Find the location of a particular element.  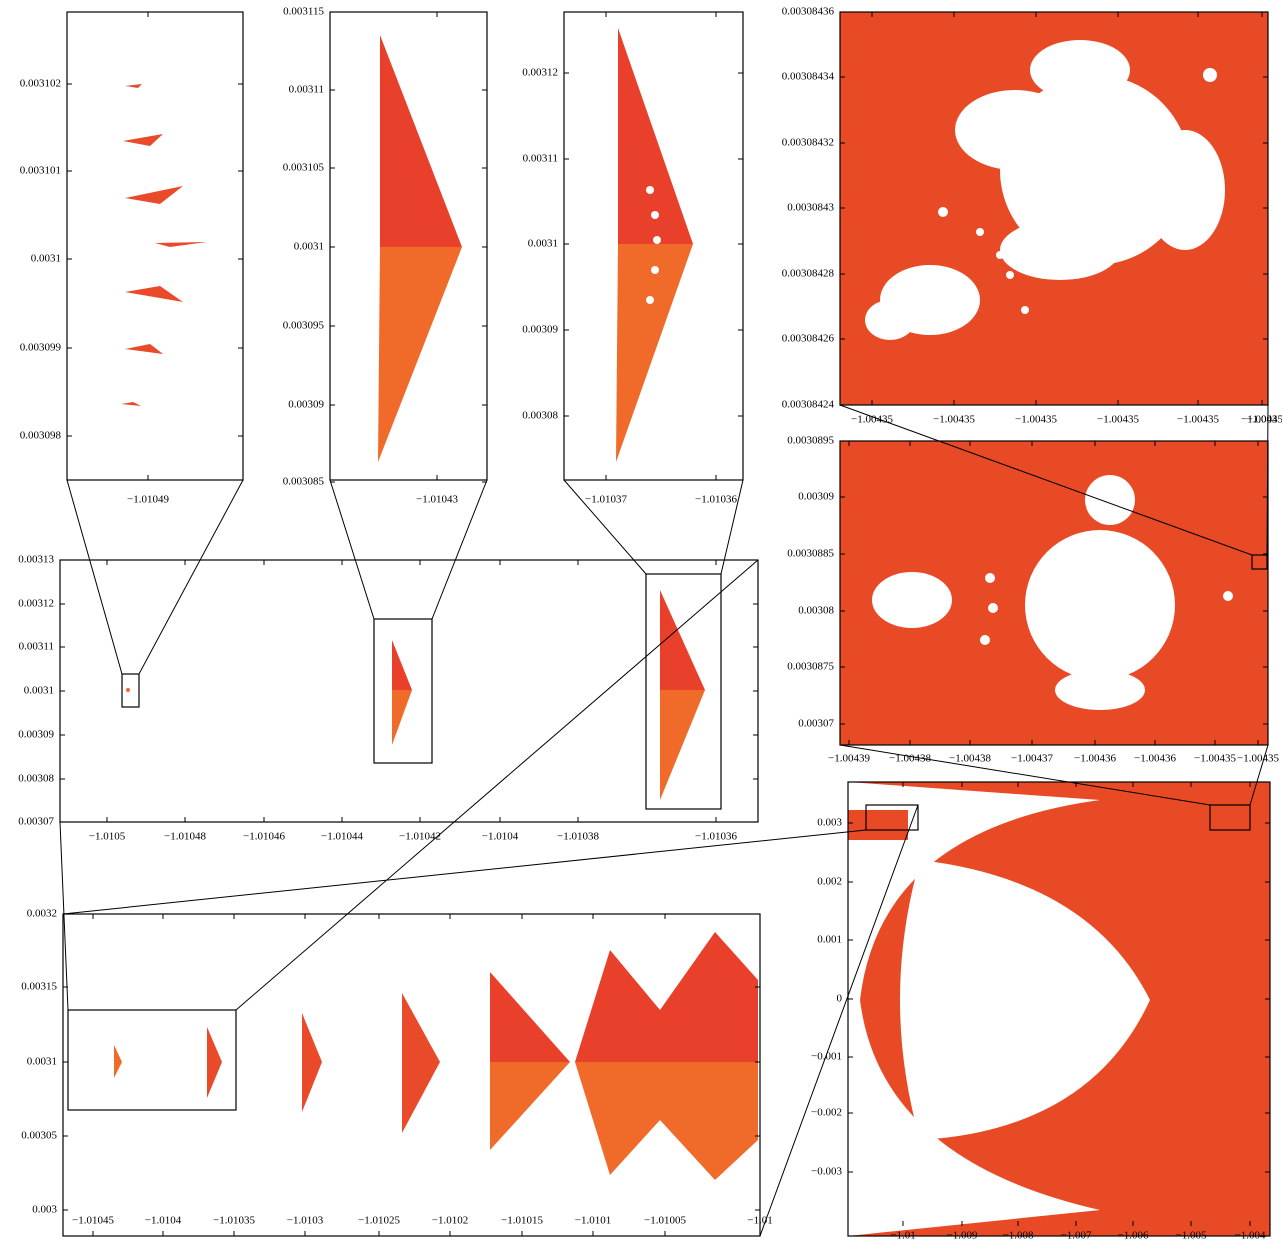

x-tick-label: −1.01048 is located at coordinates (185, 837).